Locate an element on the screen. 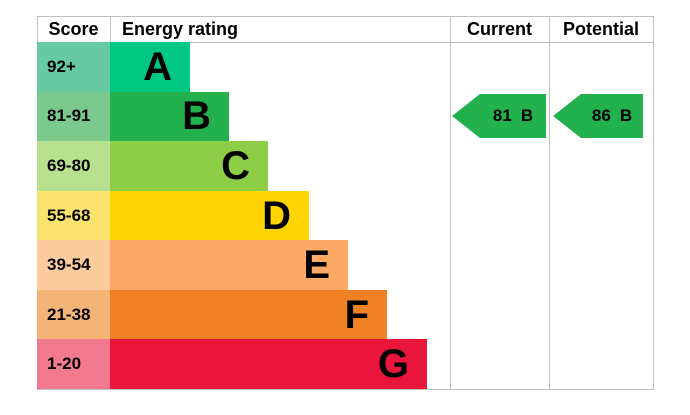  potential-column-header: Potential is located at coordinates (600, 29).